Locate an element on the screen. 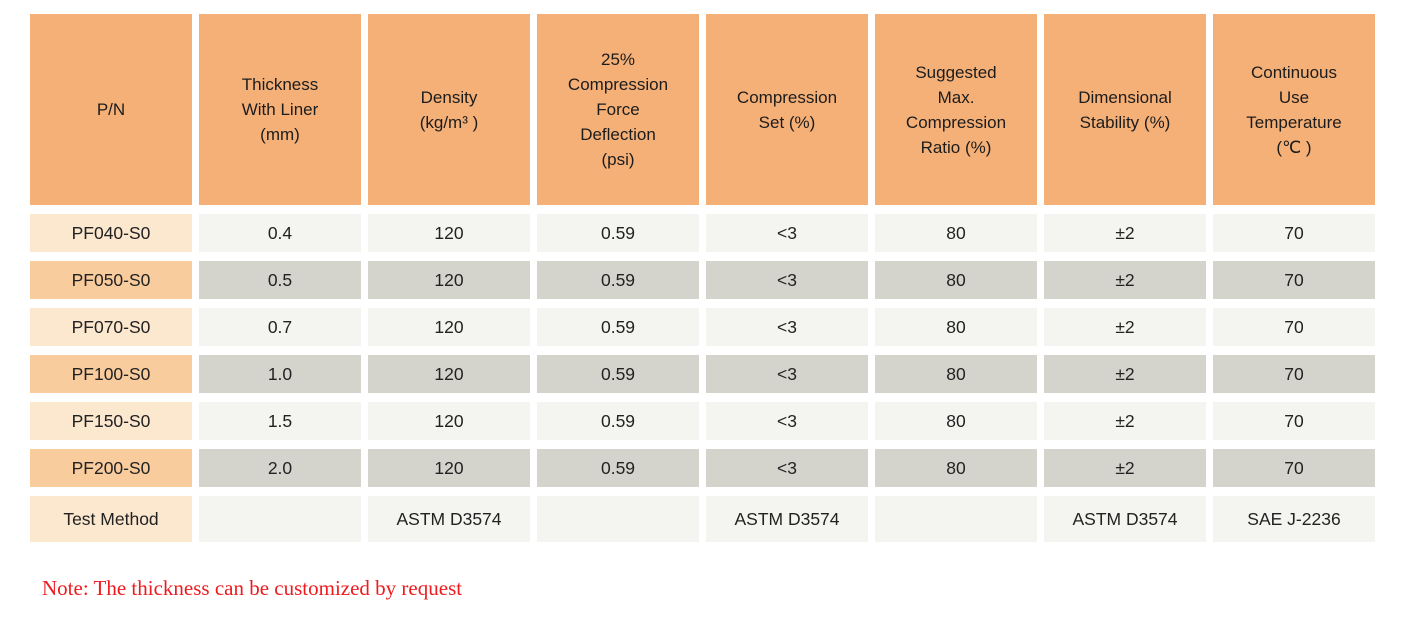 The width and height of the screenshot is (1409, 620). column-header: Thickness With Liner (mm) is located at coordinates (280, 109).